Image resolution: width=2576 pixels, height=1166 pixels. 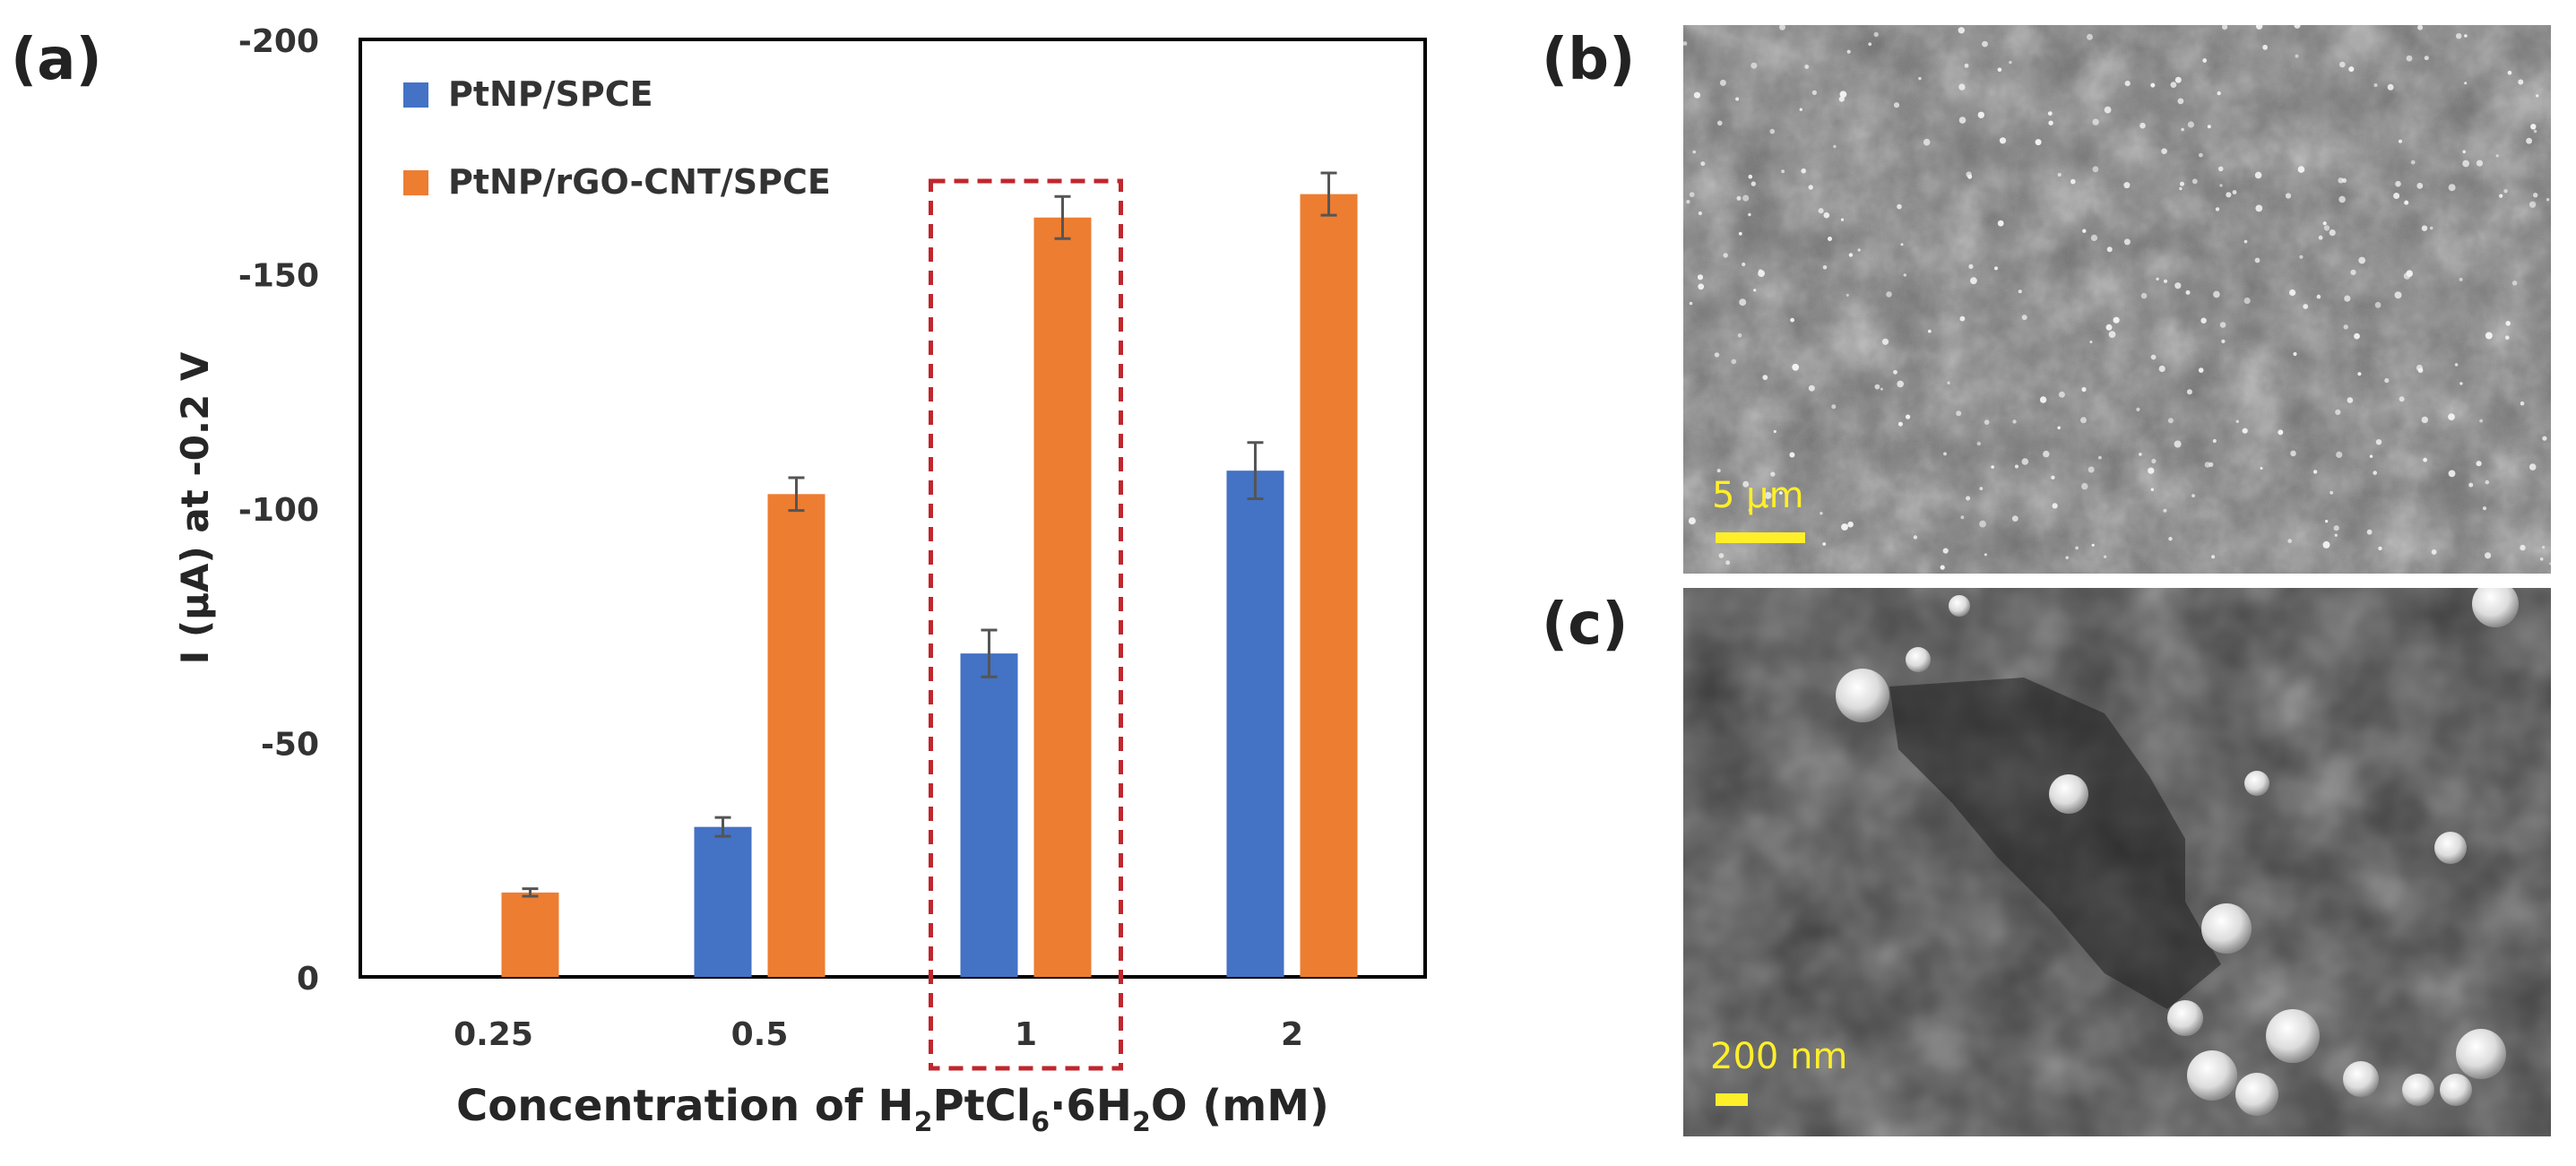 What do you see at coordinates (2055, 843) in the screenshot?
I see `crack-region` at bounding box center [2055, 843].